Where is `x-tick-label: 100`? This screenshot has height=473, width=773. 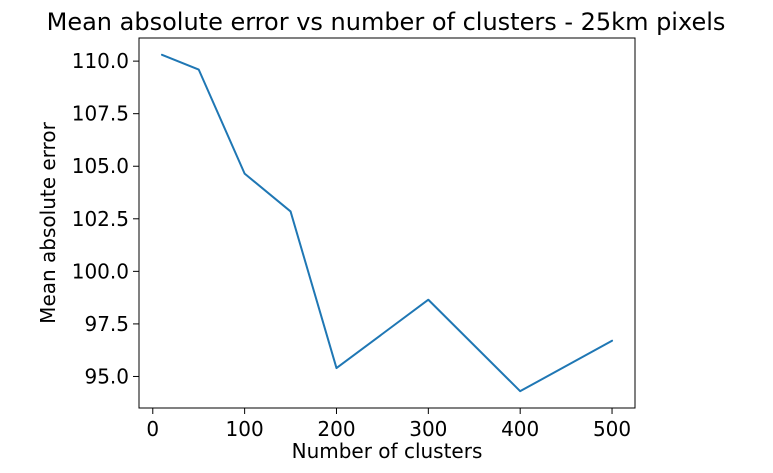 x-tick-label: 100 is located at coordinates (245, 429).